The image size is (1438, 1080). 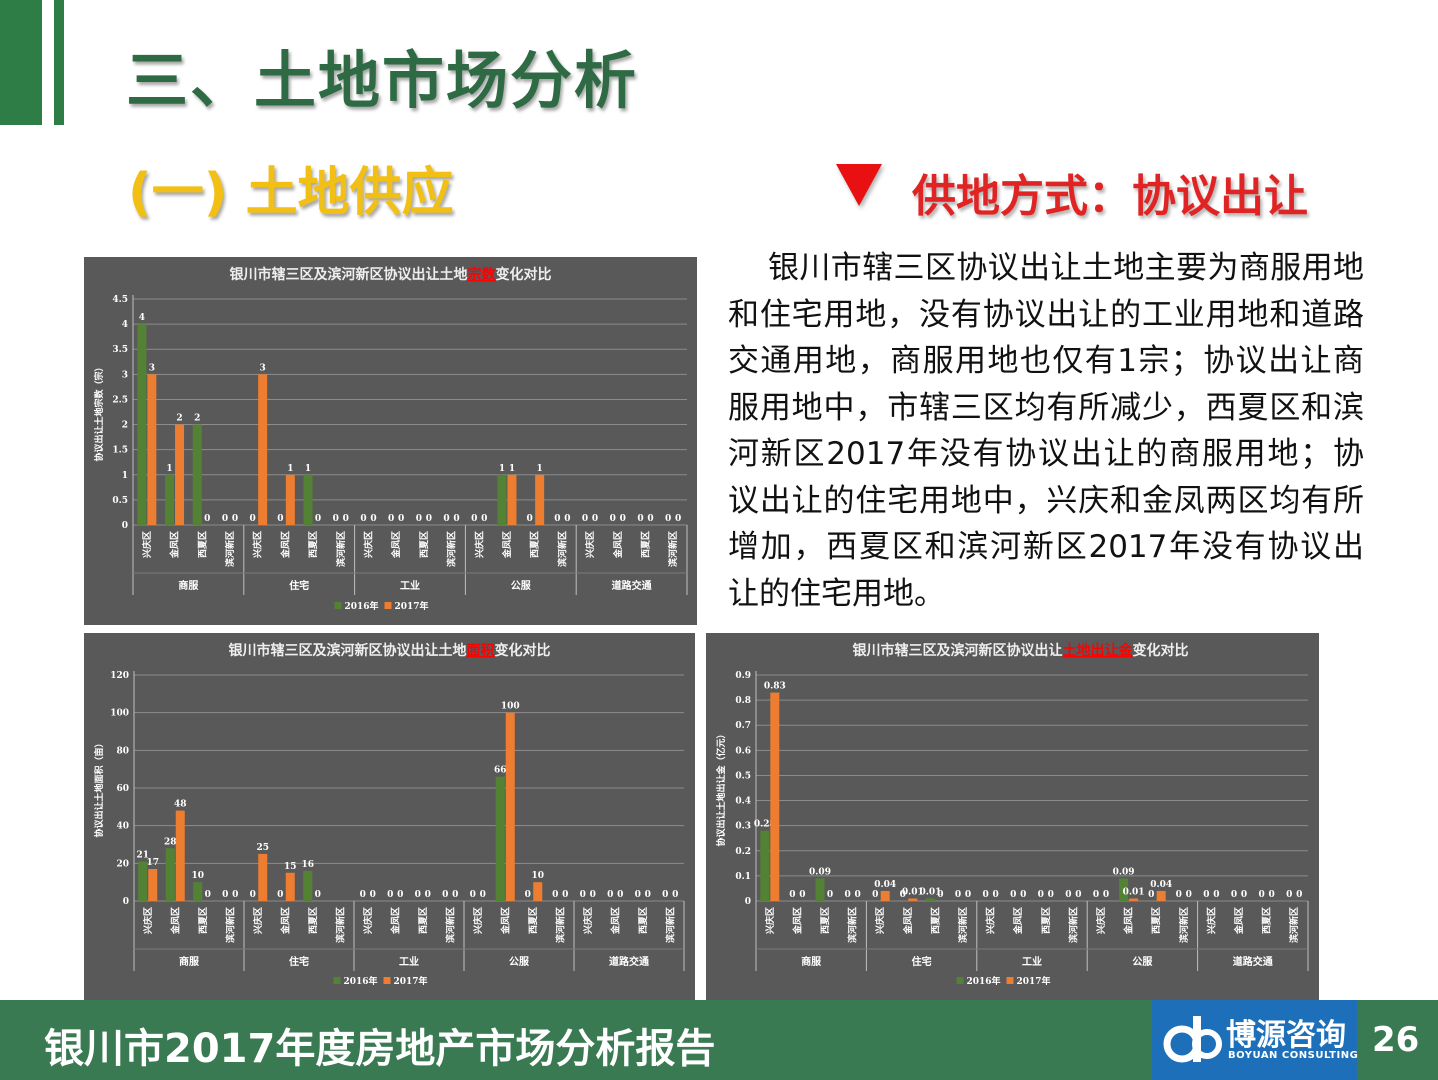 What do you see at coordinates (811, 961) in the screenshot?
I see `group-label: 商服` at bounding box center [811, 961].